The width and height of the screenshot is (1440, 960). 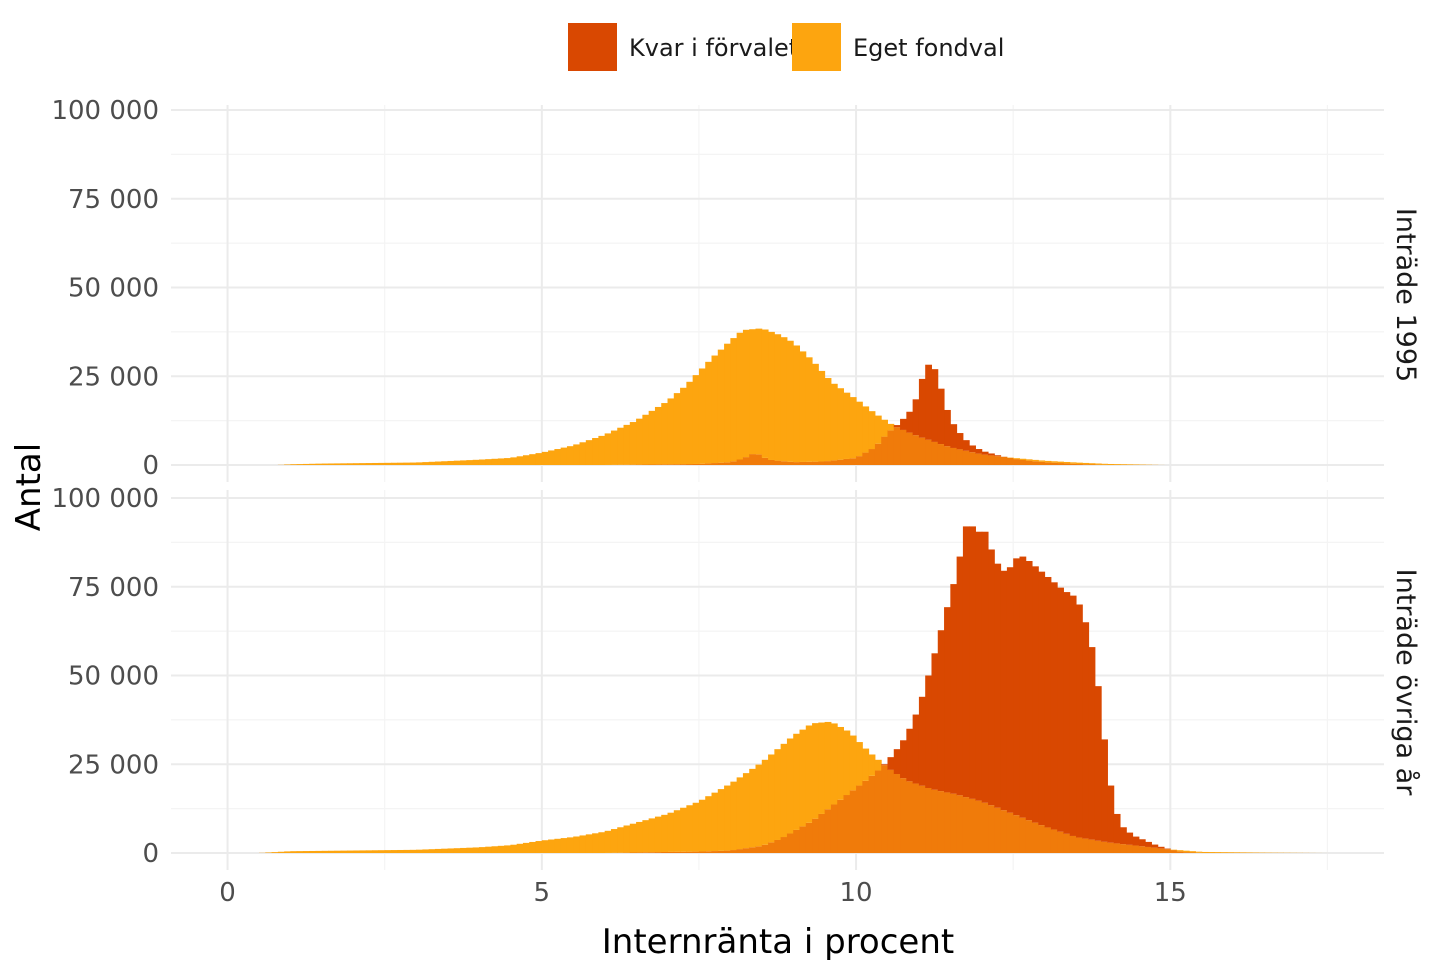 I want to click on panel-strip-label-ovriga: Inträde övriga år, so click(x=1405, y=683).